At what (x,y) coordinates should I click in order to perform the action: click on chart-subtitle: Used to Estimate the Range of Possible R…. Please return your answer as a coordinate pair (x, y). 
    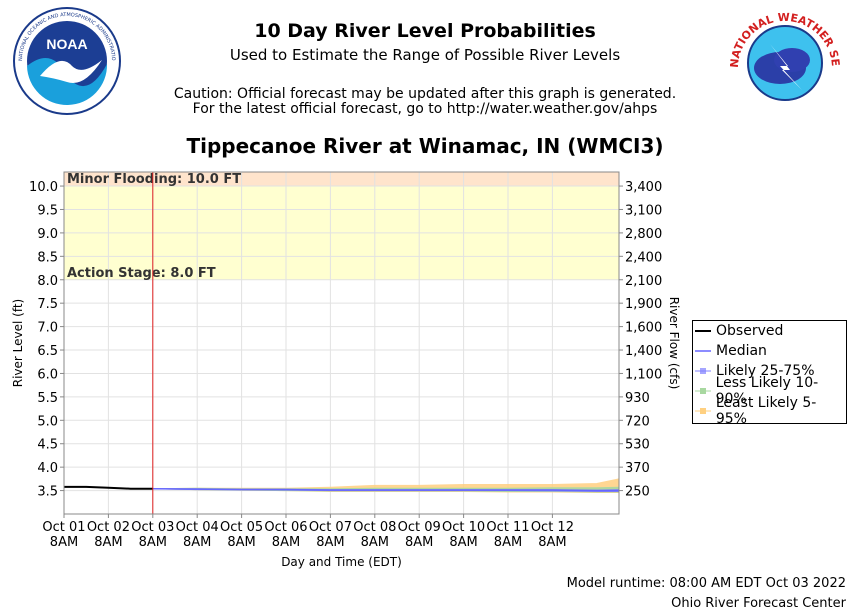
    Looking at the image, I should click on (425, 55).